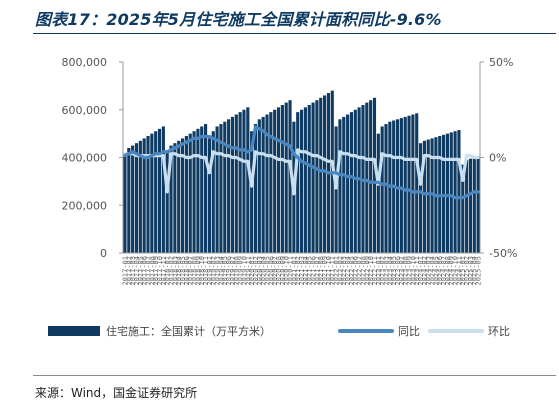 The height and width of the screenshot is (406, 559). Describe the element at coordinates (459, 271) in the screenshot. I see `x-tick-label: 2024-11` at that location.